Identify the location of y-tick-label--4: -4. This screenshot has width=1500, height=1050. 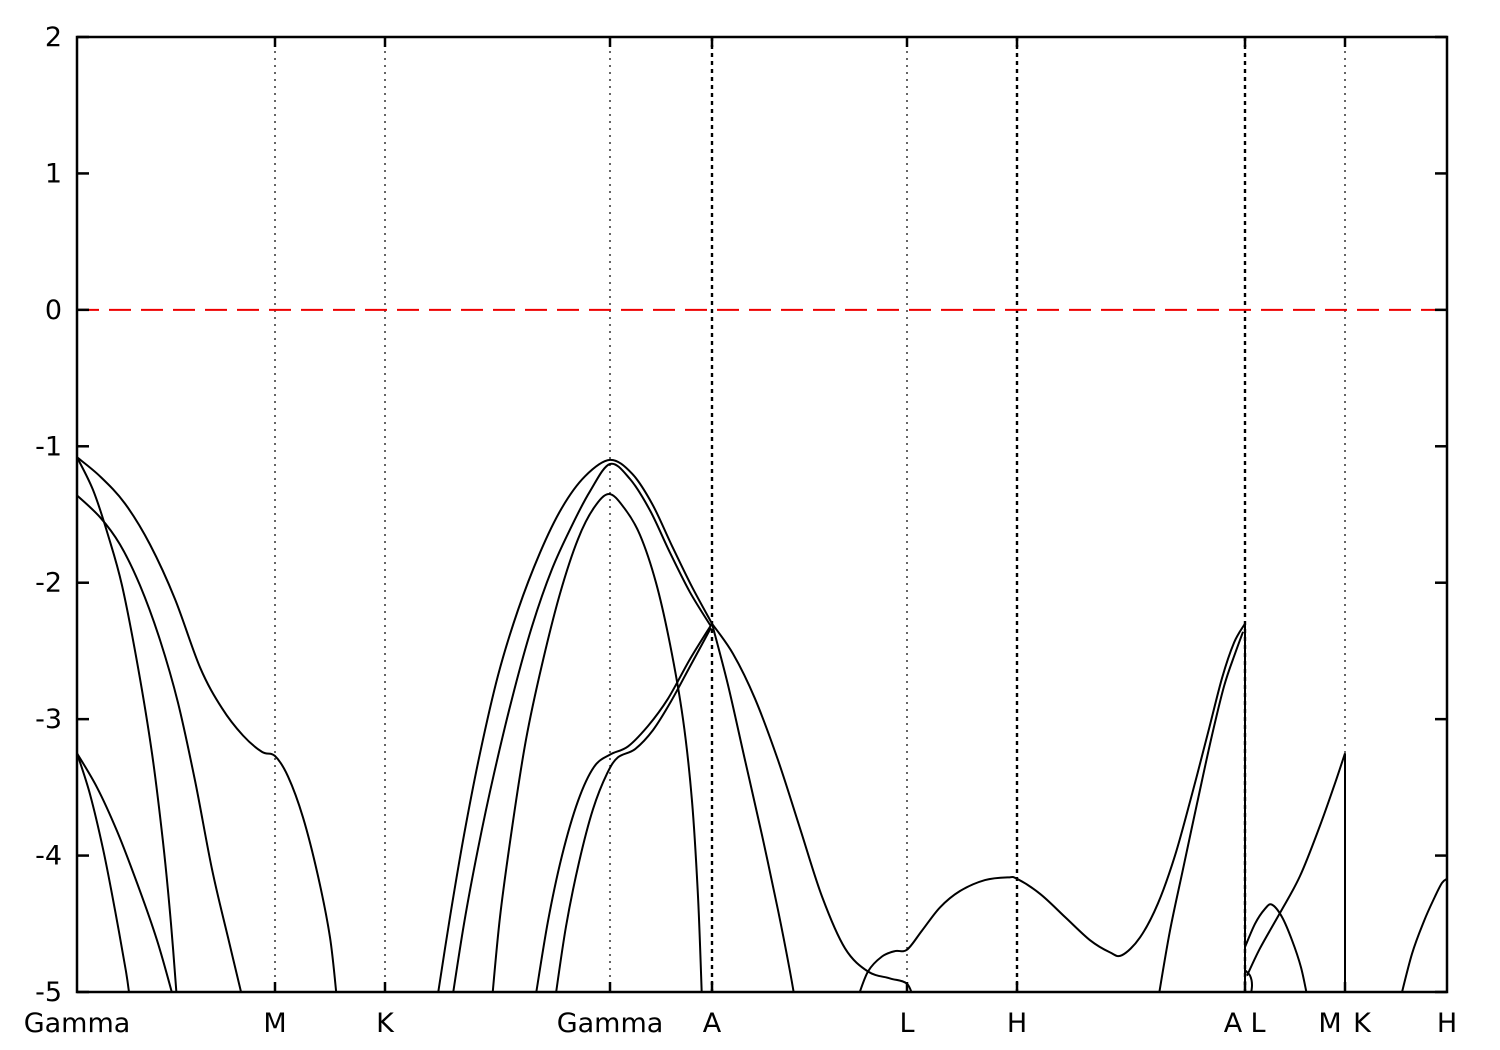
(48, 856).